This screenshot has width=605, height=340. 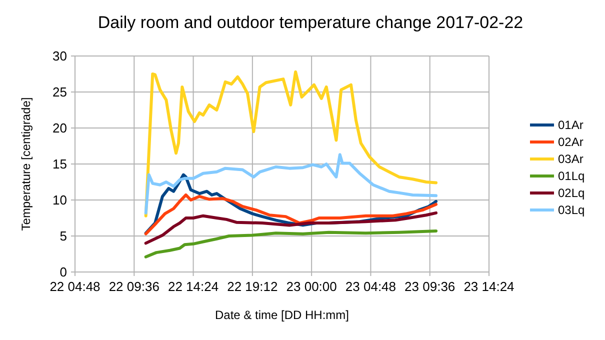 I want to click on legend-label: 02Lq, so click(x=571, y=193).